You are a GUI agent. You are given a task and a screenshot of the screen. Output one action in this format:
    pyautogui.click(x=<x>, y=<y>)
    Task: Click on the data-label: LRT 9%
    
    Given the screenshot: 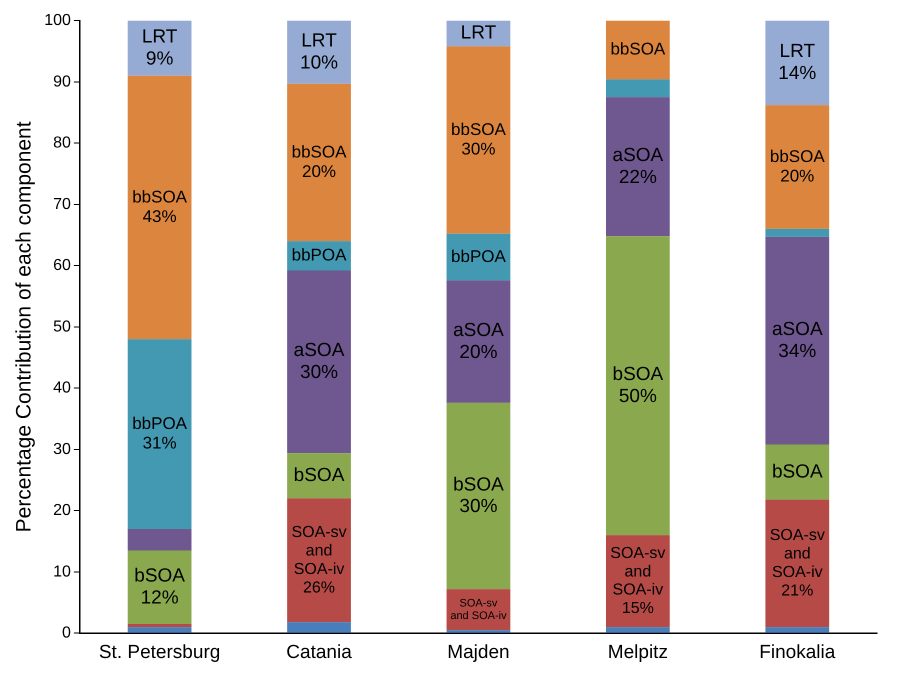 What is the action you would take?
    pyautogui.click(x=160, y=48)
    